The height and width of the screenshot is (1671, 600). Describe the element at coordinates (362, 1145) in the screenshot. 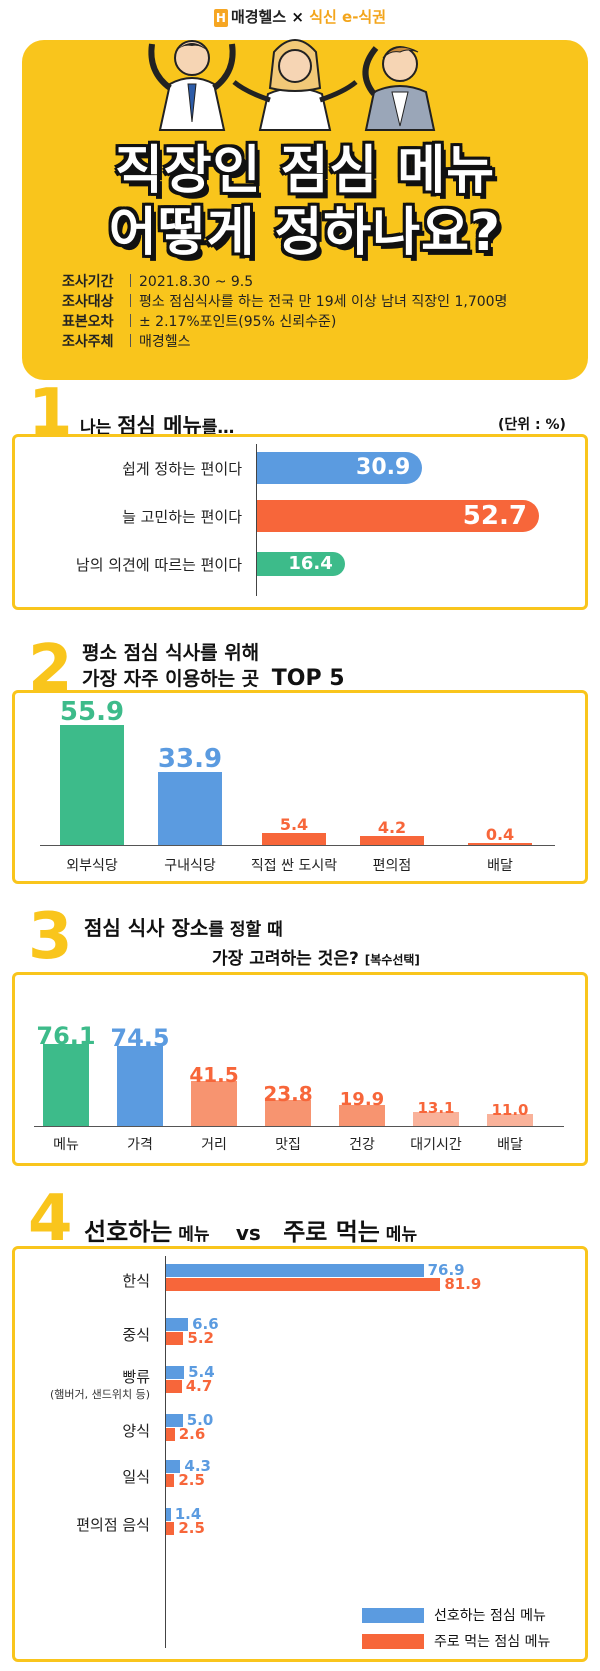

I see `chart3-category-label: 건강` at that location.